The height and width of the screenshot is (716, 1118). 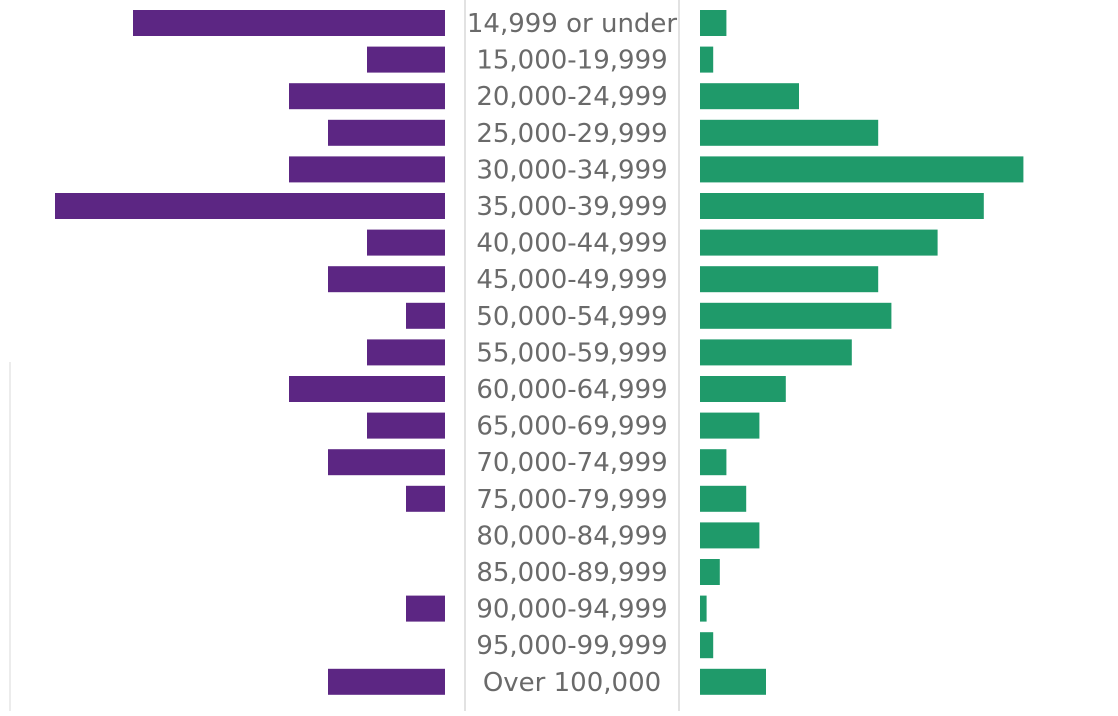 I want to click on category-label-13: 75,000-79,999, so click(x=571, y=500).